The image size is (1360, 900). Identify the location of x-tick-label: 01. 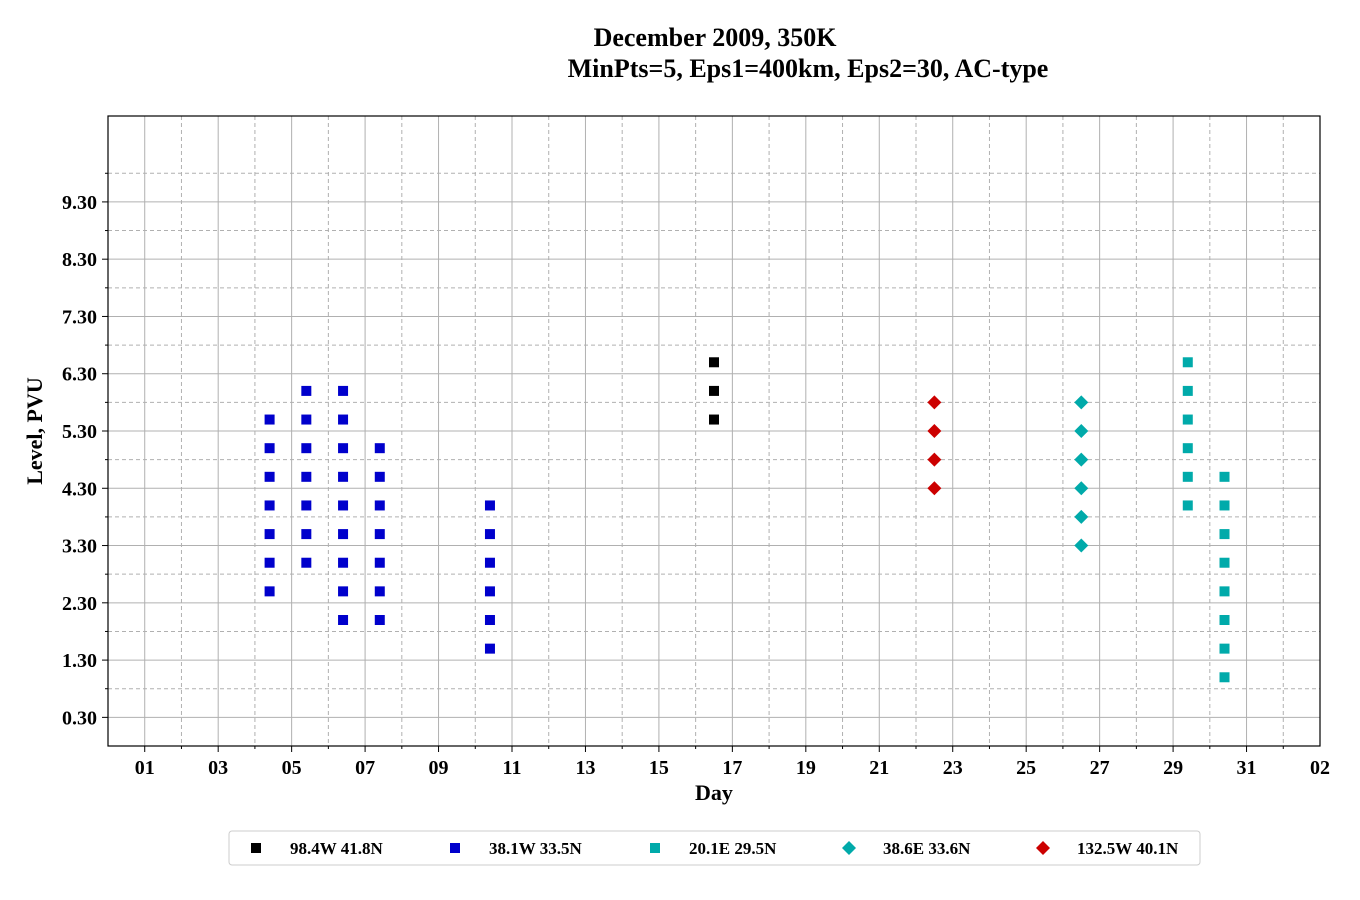
(145, 768).